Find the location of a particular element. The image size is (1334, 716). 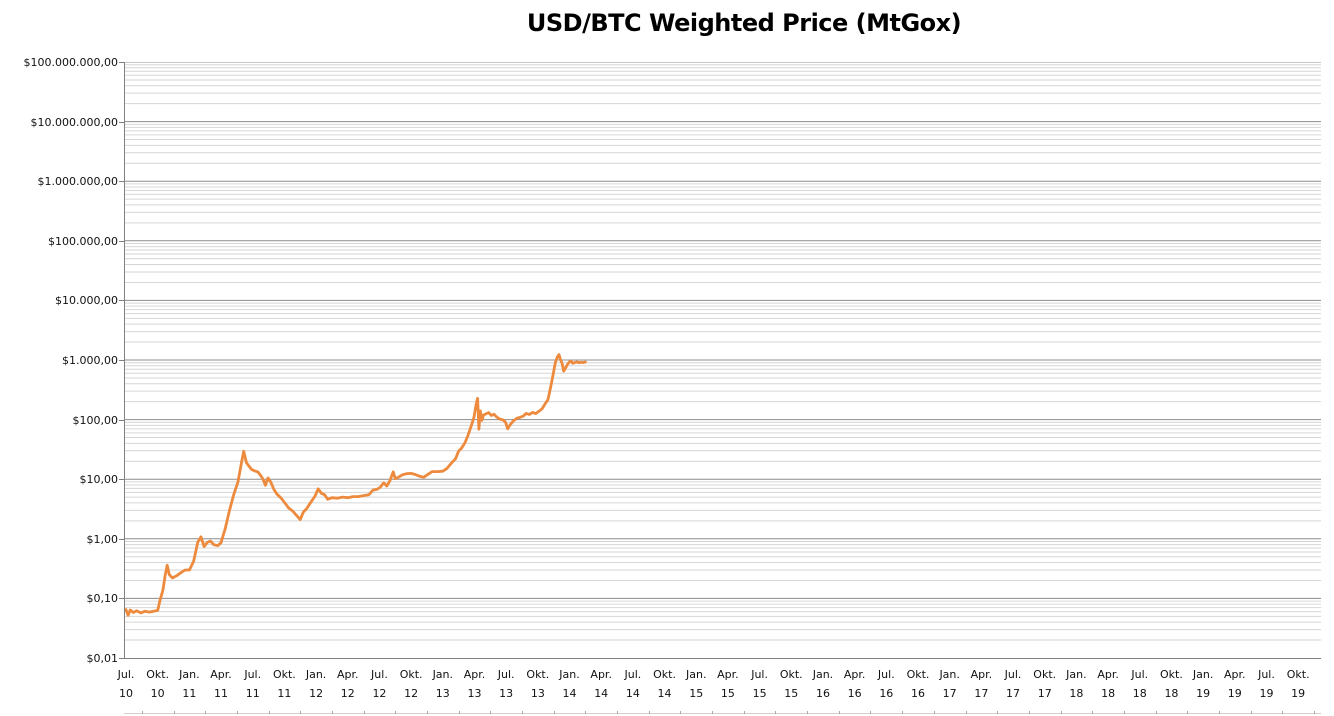

chart-title: USD/BTC Weighted Price (MtGox) is located at coordinates (744, 23).